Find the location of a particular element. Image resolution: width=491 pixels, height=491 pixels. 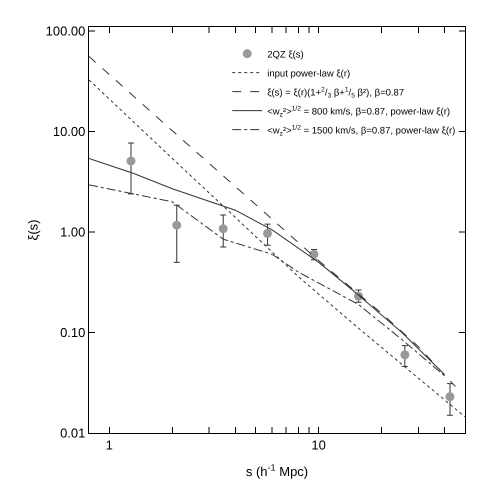

x-tick-label: 1 is located at coordinates (109, 445).